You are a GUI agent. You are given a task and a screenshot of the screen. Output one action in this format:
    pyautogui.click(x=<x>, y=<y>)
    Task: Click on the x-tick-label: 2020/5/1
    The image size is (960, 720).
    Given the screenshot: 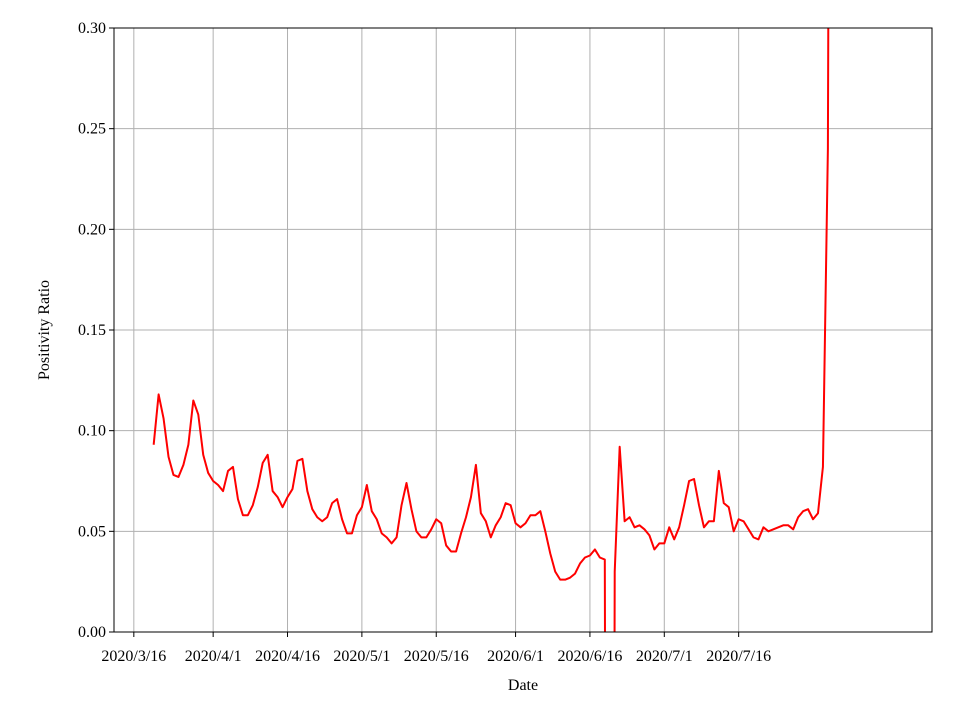 What is the action you would take?
    pyautogui.click(x=361, y=656)
    